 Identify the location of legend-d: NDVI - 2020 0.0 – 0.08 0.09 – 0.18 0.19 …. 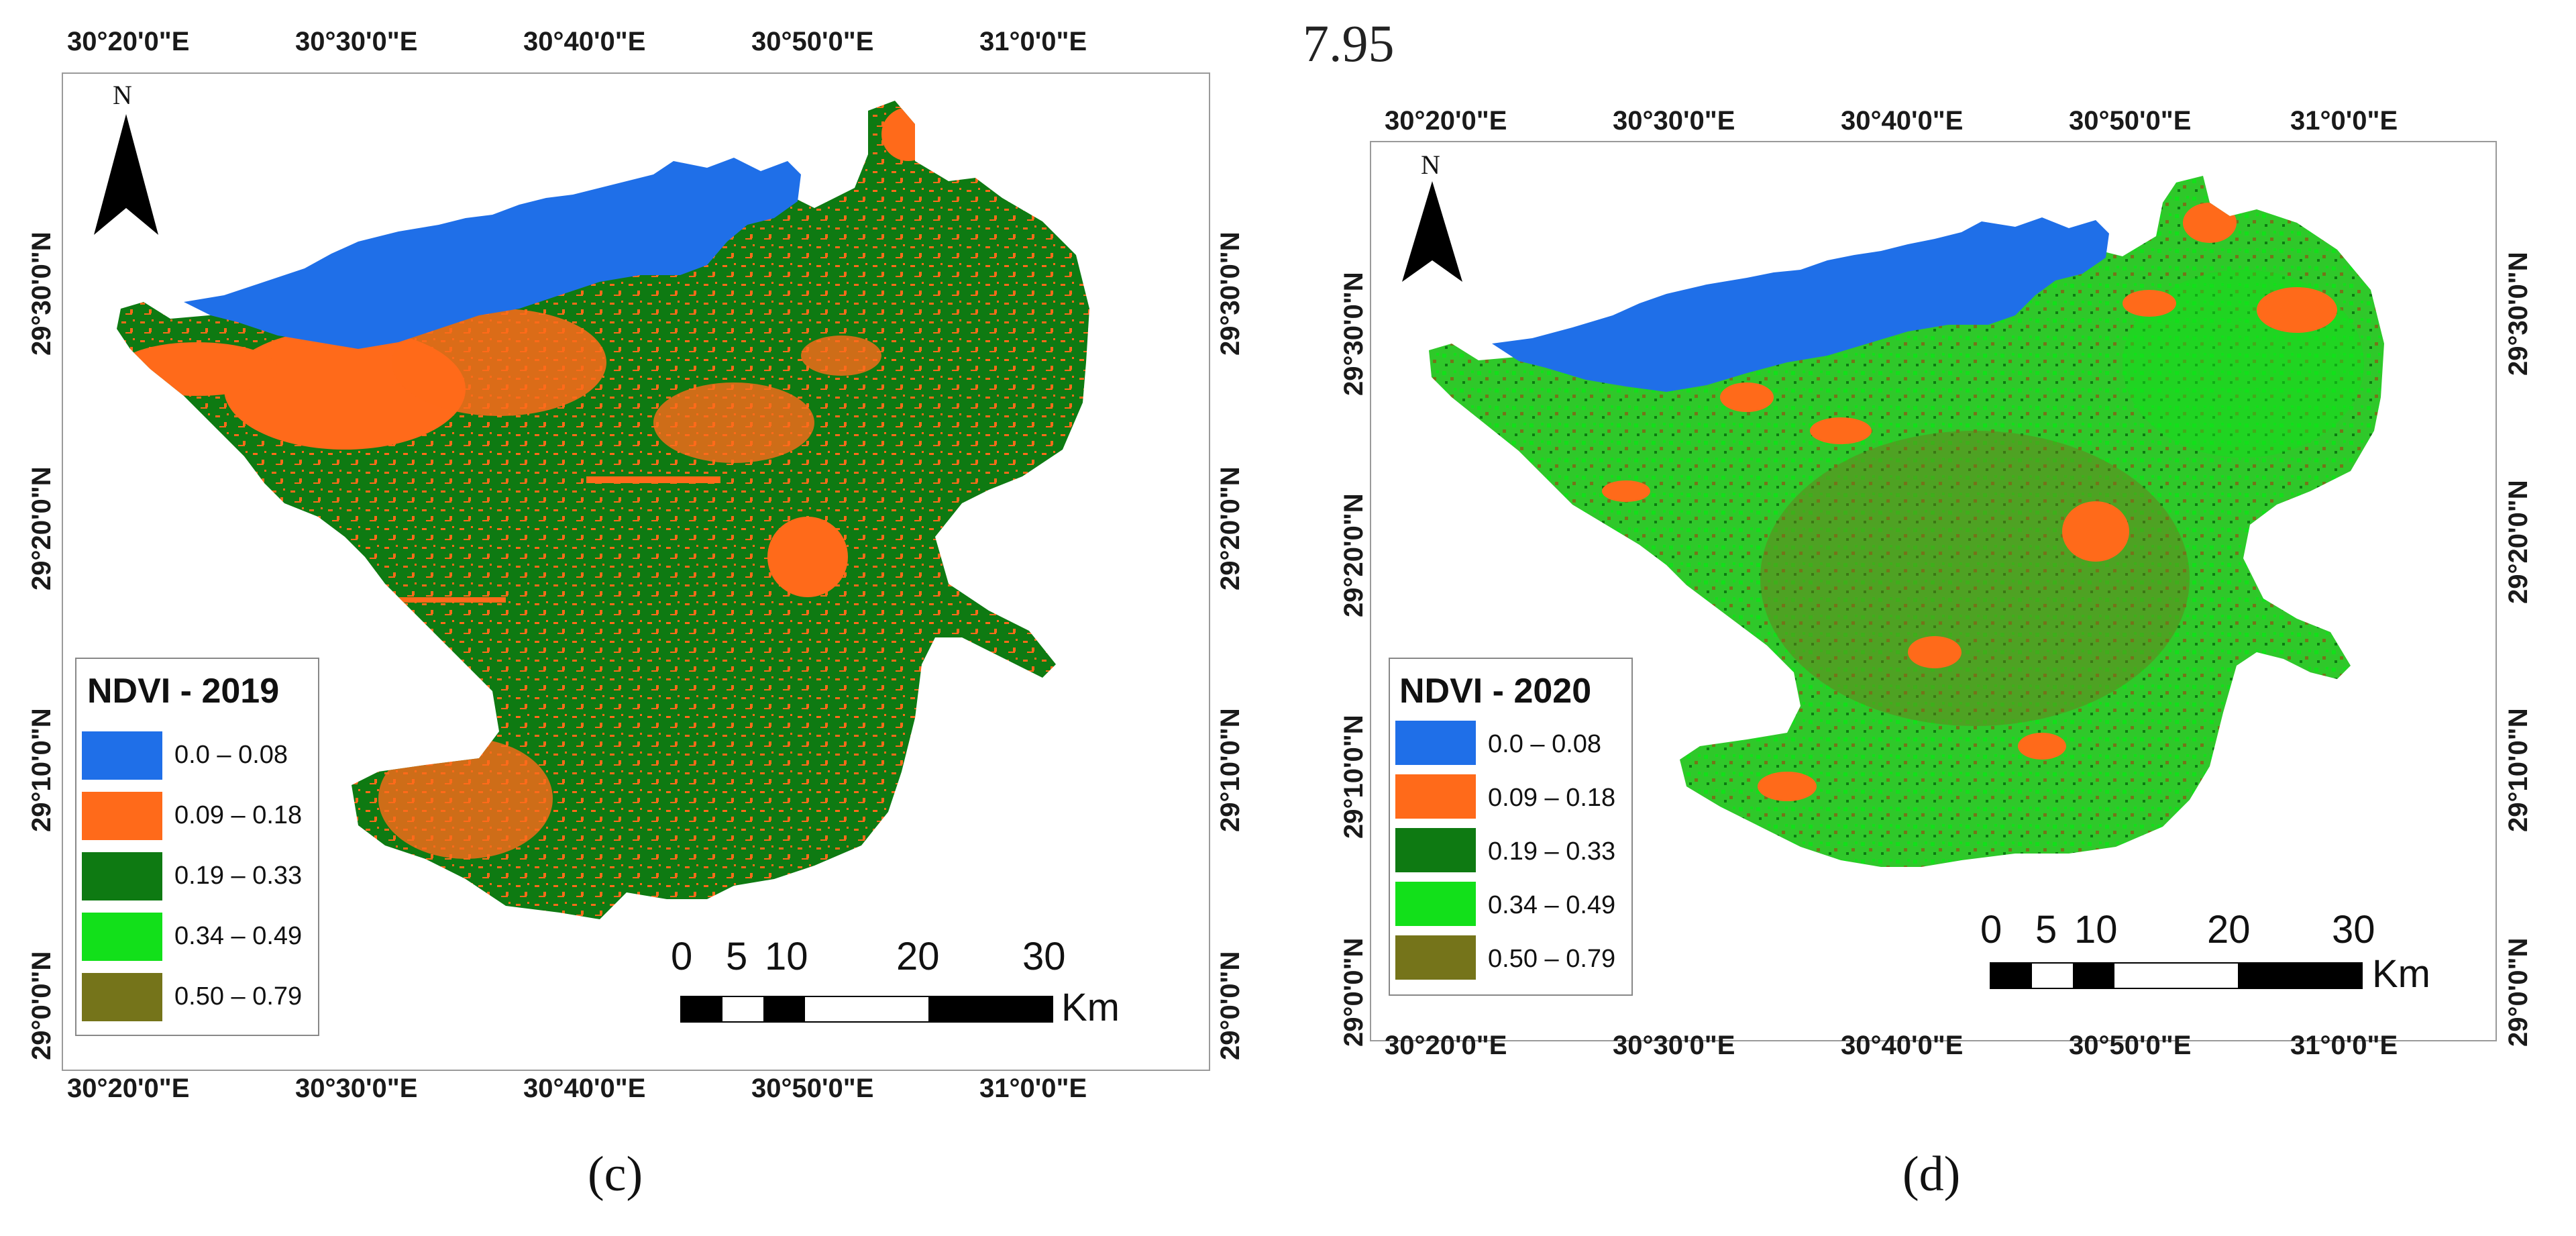
(1511, 827).